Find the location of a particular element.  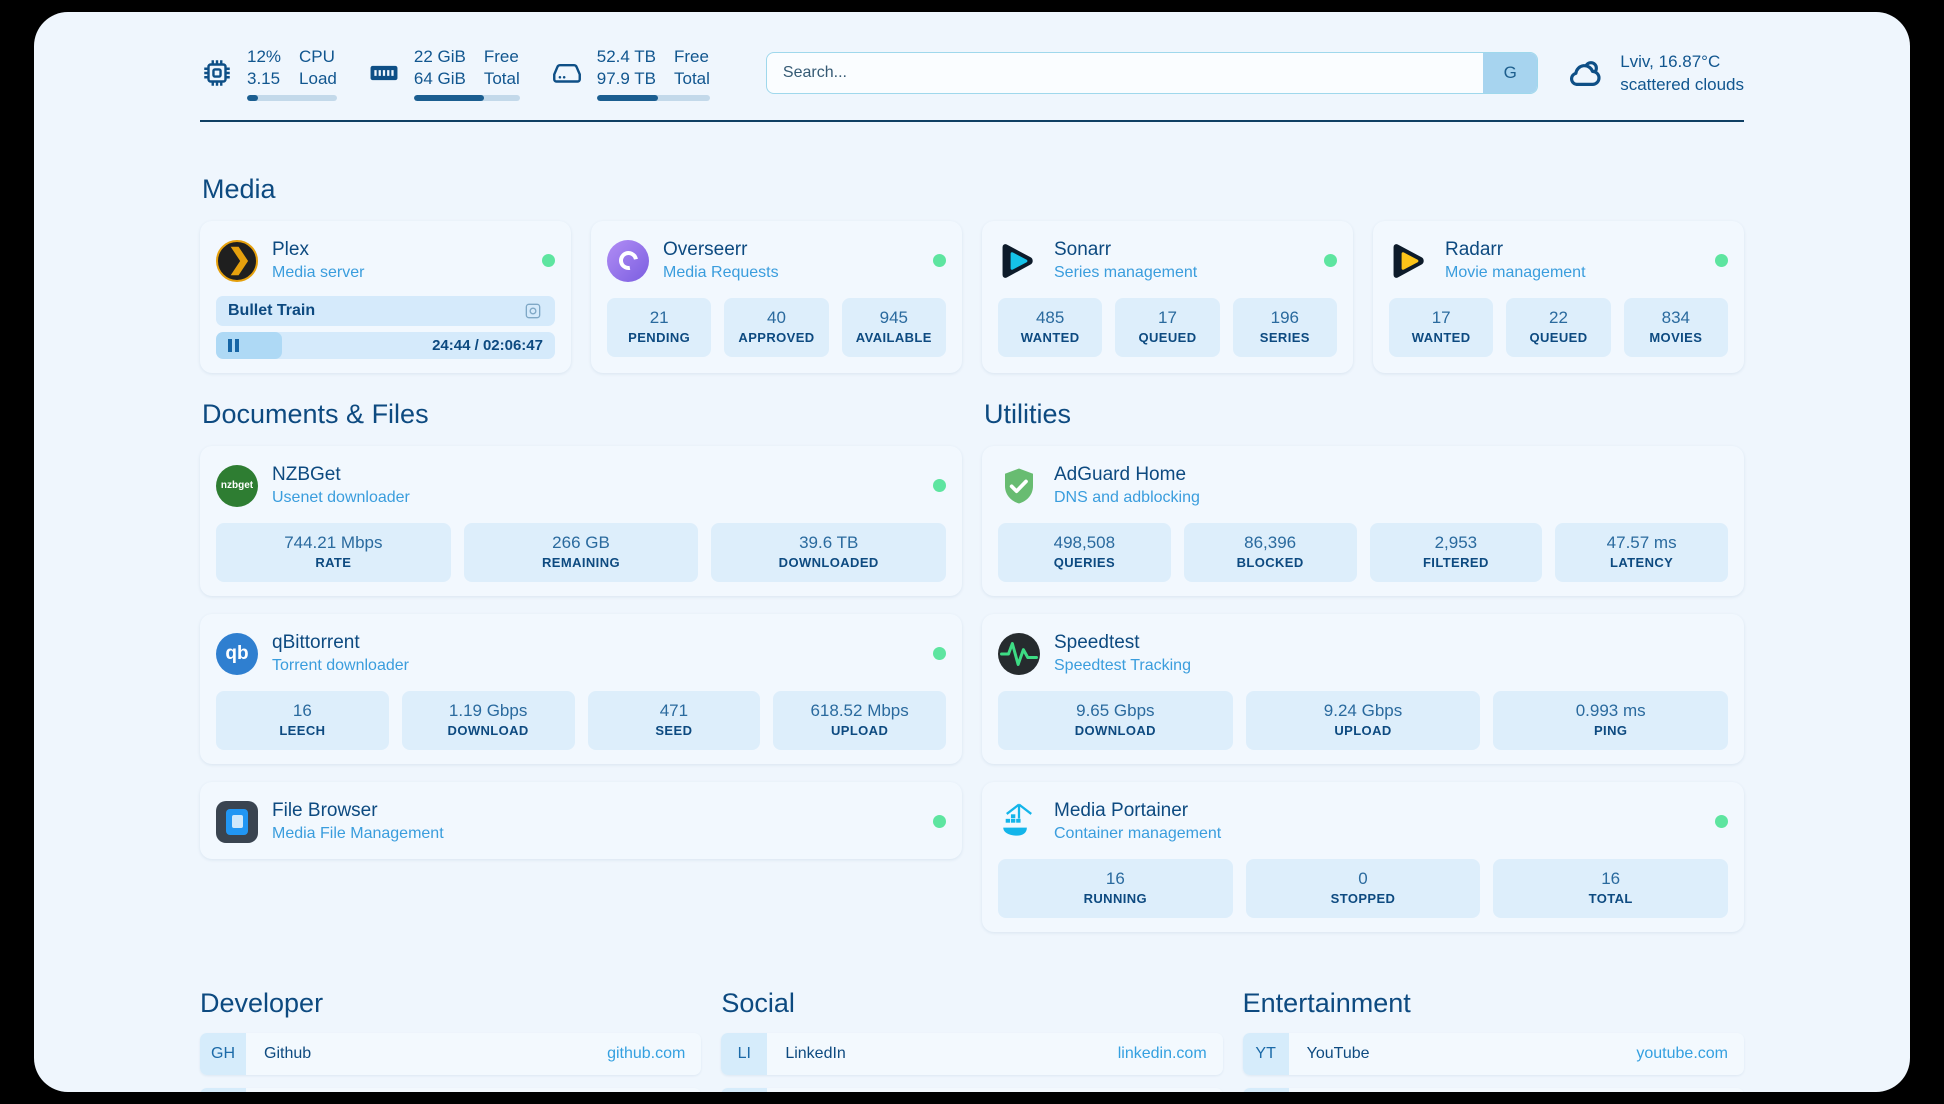

stat-tile: 39.6 TB DOWNLOADED is located at coordinates (829, 552).